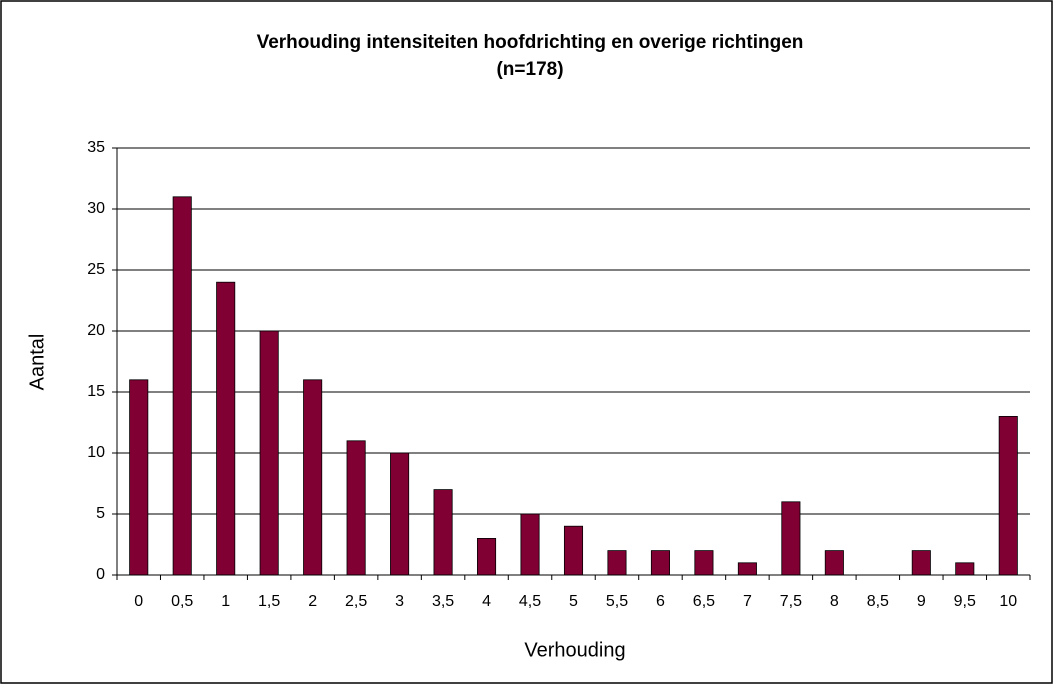 Image resolution: width=1054 pixels, height=690 pixels. What do you see at coordinates (96, 147) in the screenshot?
I see `y-tick-label: 35` at bounding box center [96, 147].